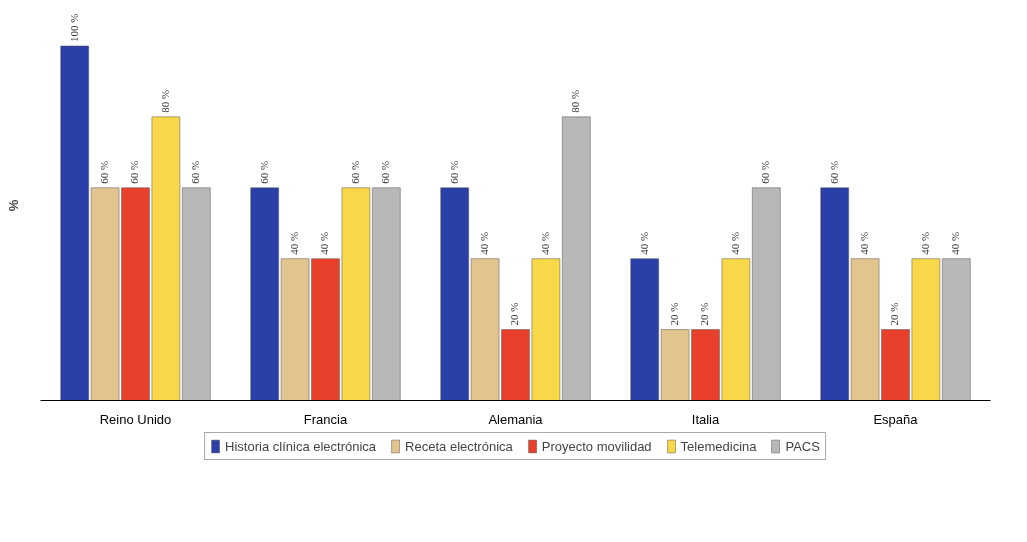 Image resolution: width=1027 pixels, height=542 pixels. Describe the element at coordinates (301, 446) in the screenshot. I see `legend-label: Historia clínica electrónica` at that location.